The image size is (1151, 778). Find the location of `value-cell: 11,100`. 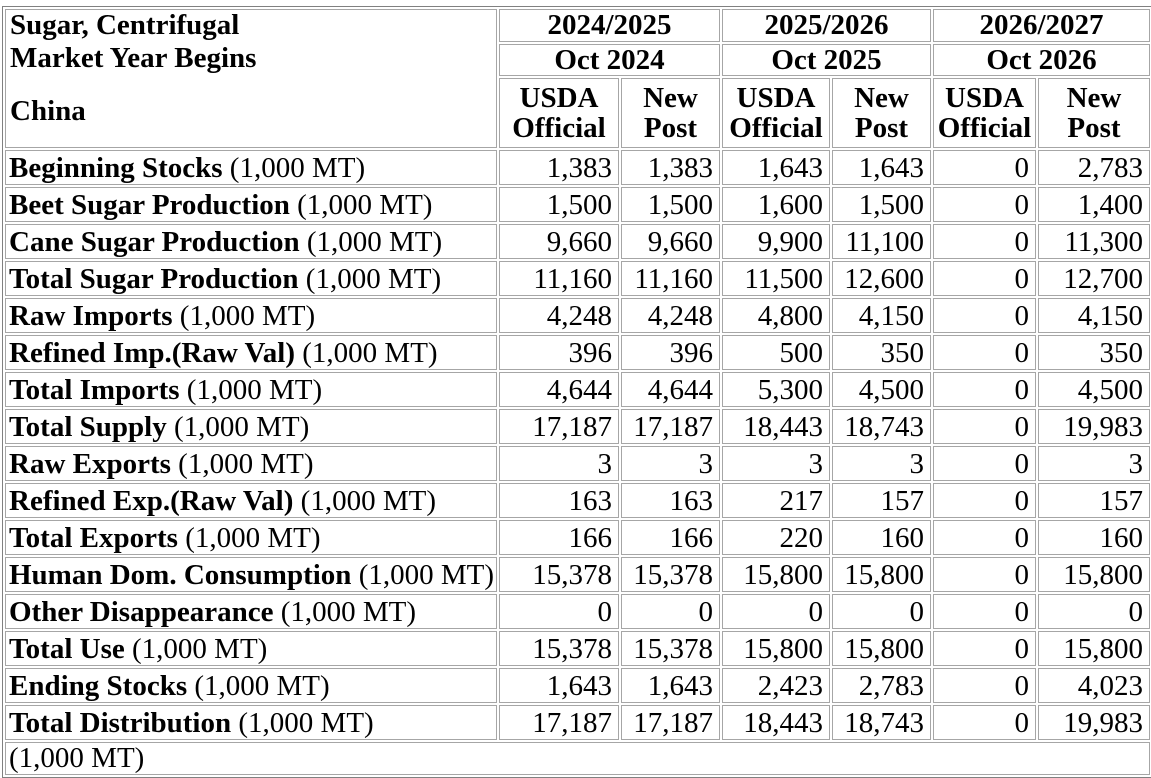

value-cell: 11,100 is located at coordinates (881, 242).